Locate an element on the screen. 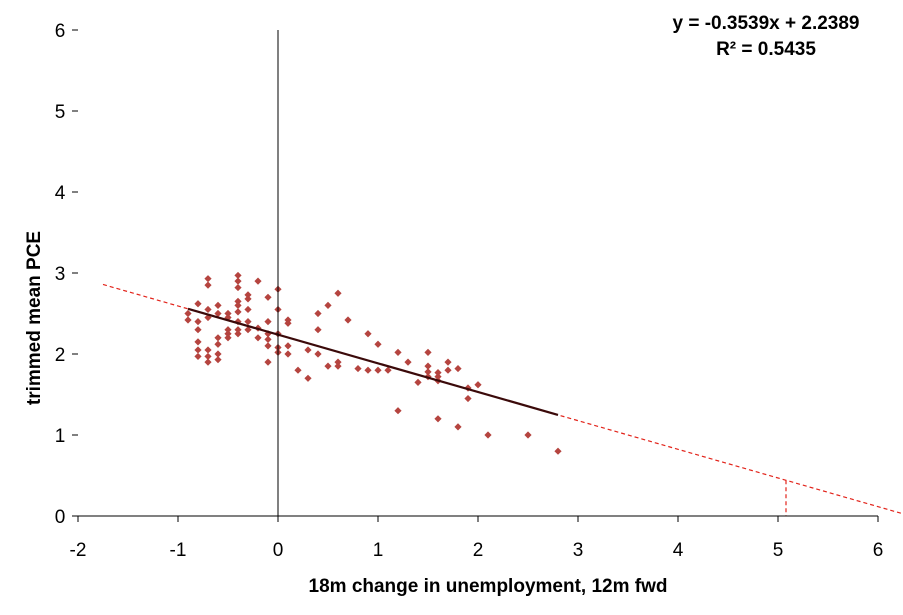 This screenshot has height=615, width=903. x-axis-title: 18m change in unemployment, 12m fwd is located at coordinates (488, 586).